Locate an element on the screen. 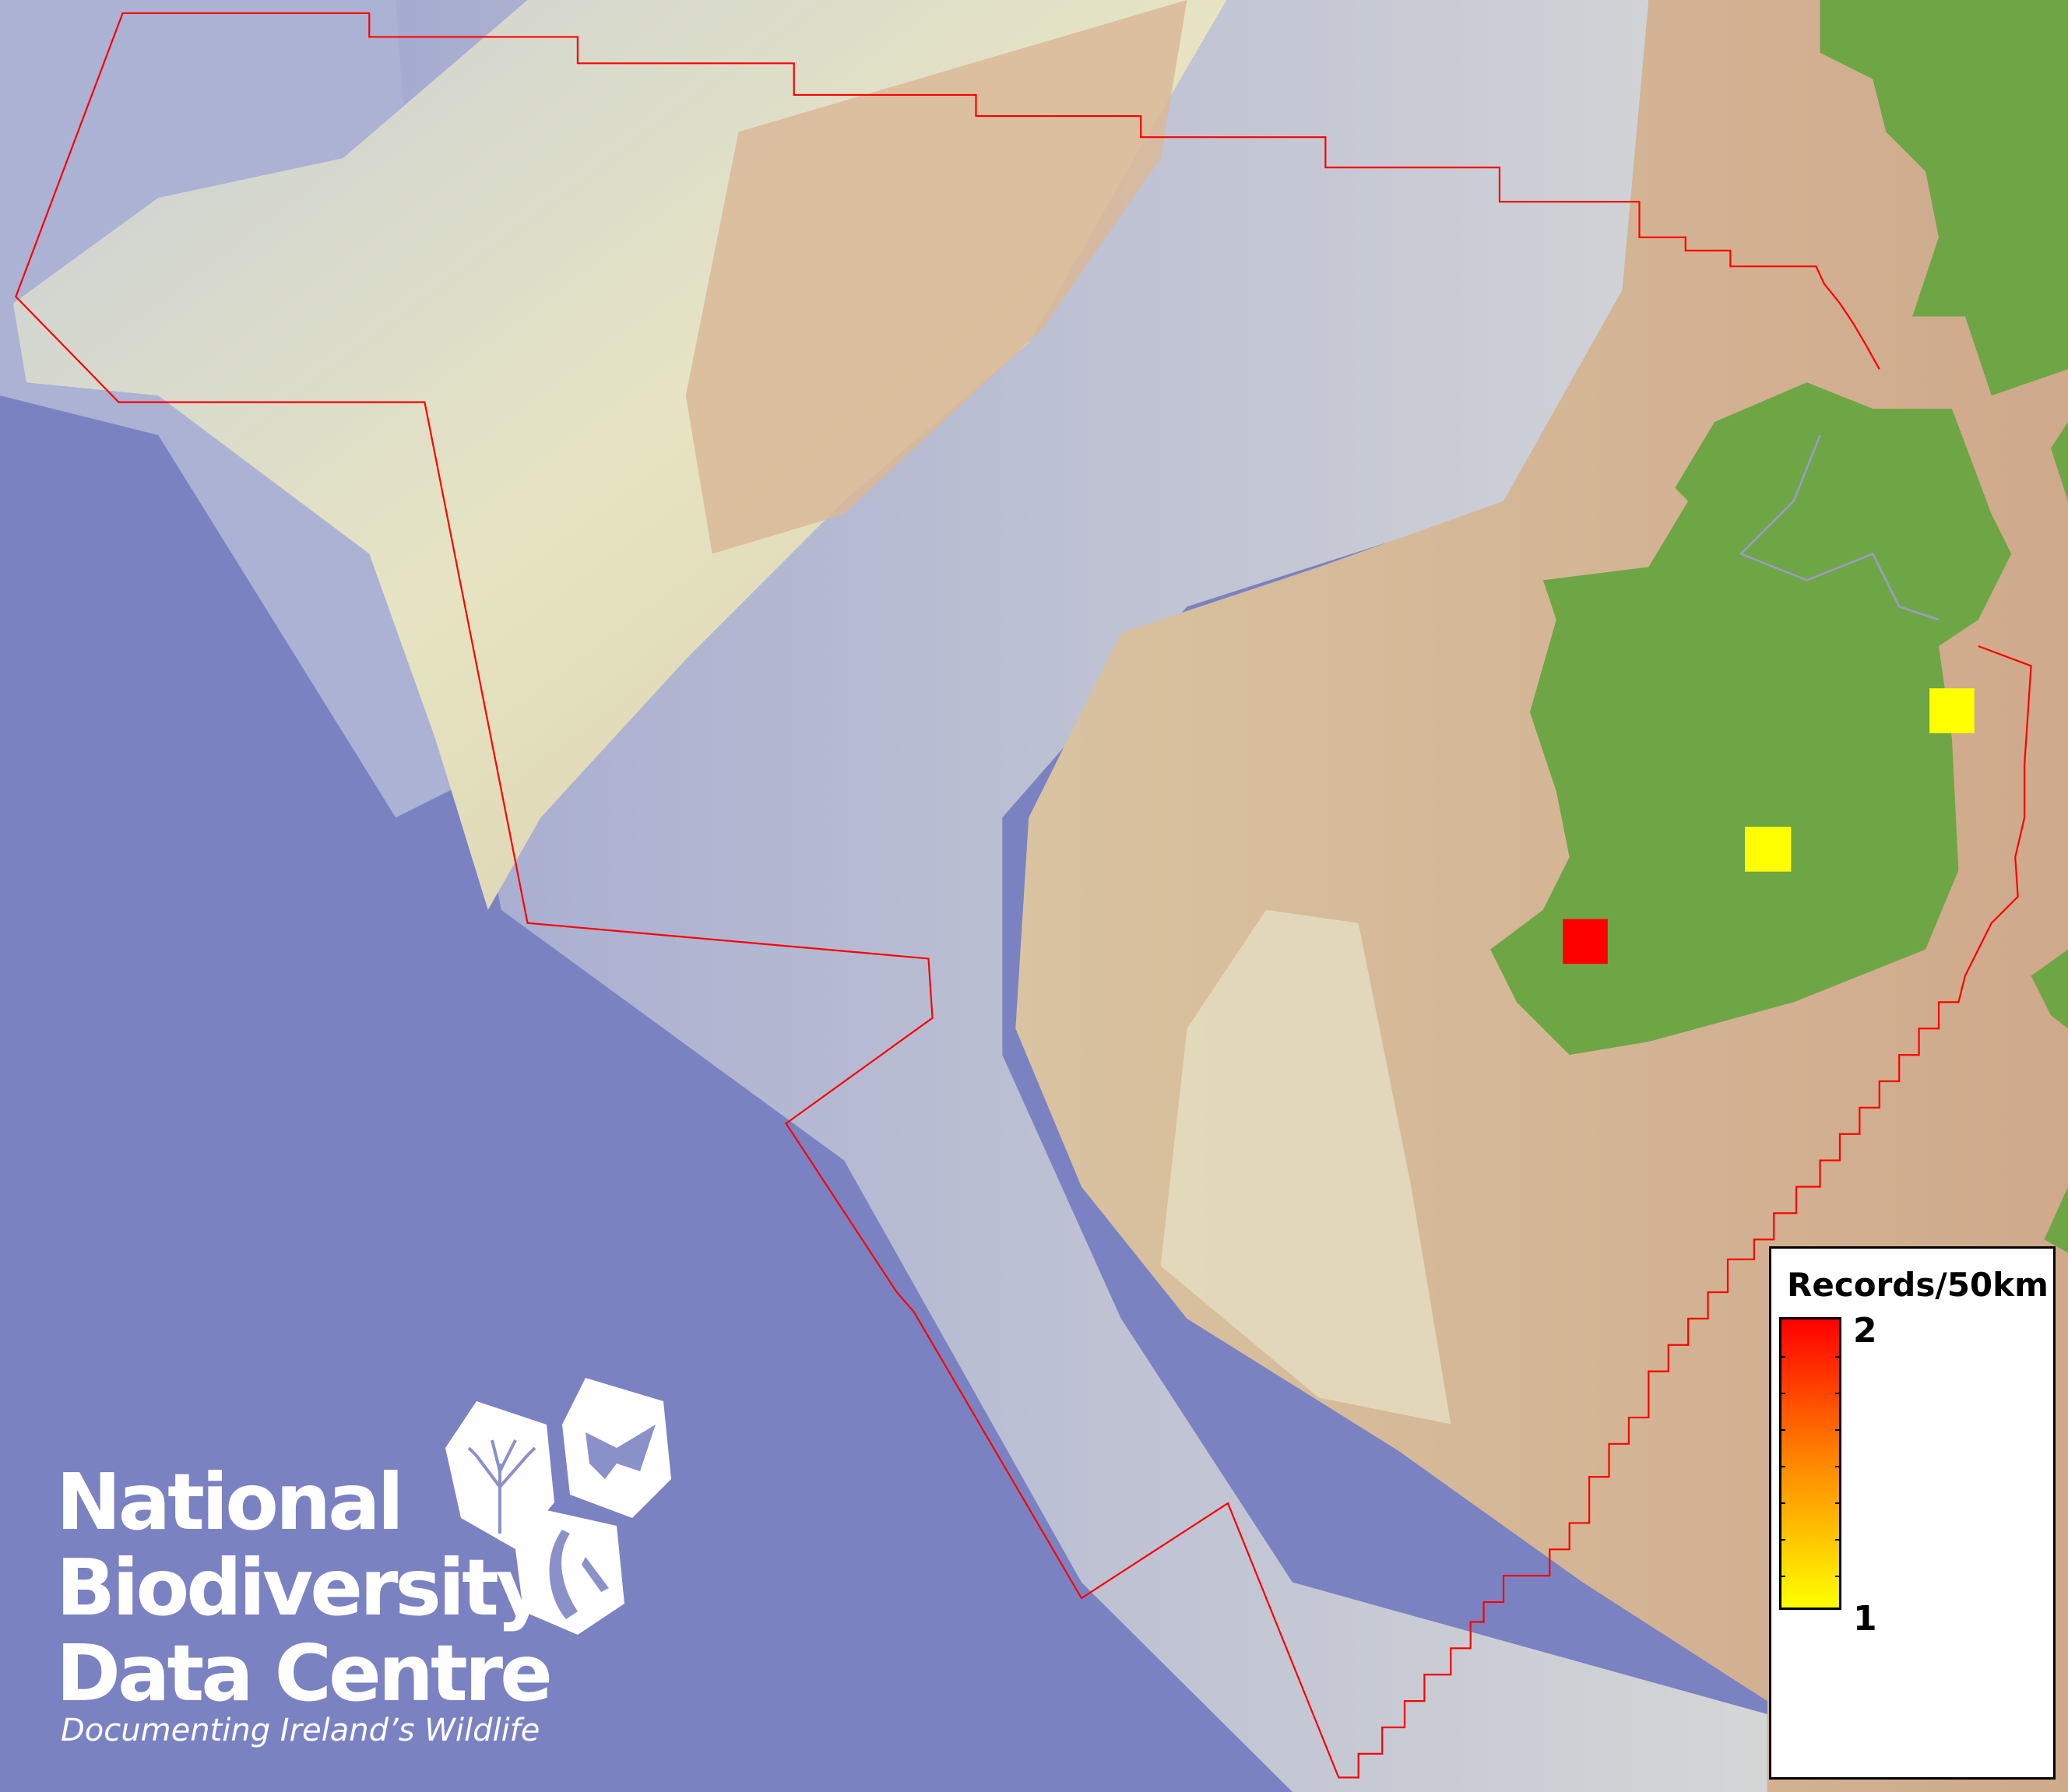 This screenshot has height=1792, width=2068. legend-color-ramp is located at coordinates (1810, 1463).